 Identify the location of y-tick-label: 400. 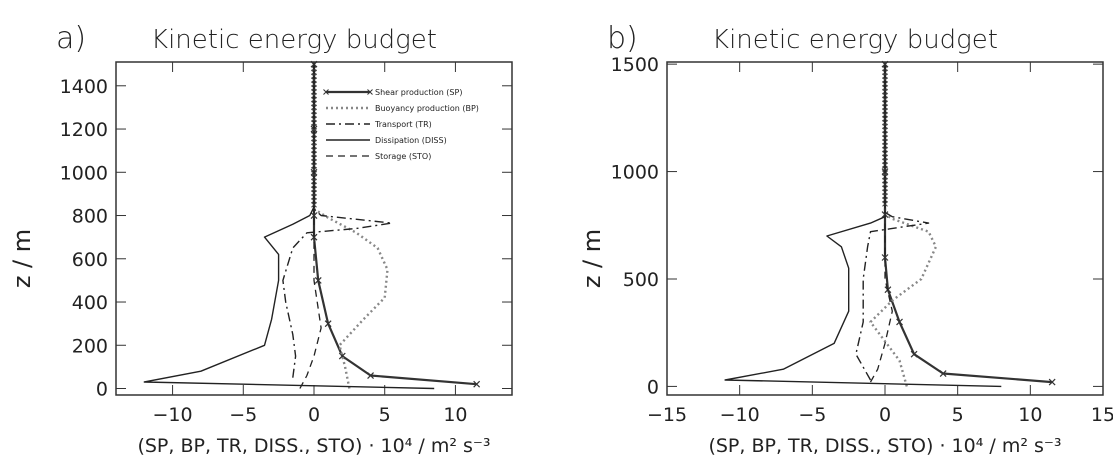
(90, 303).